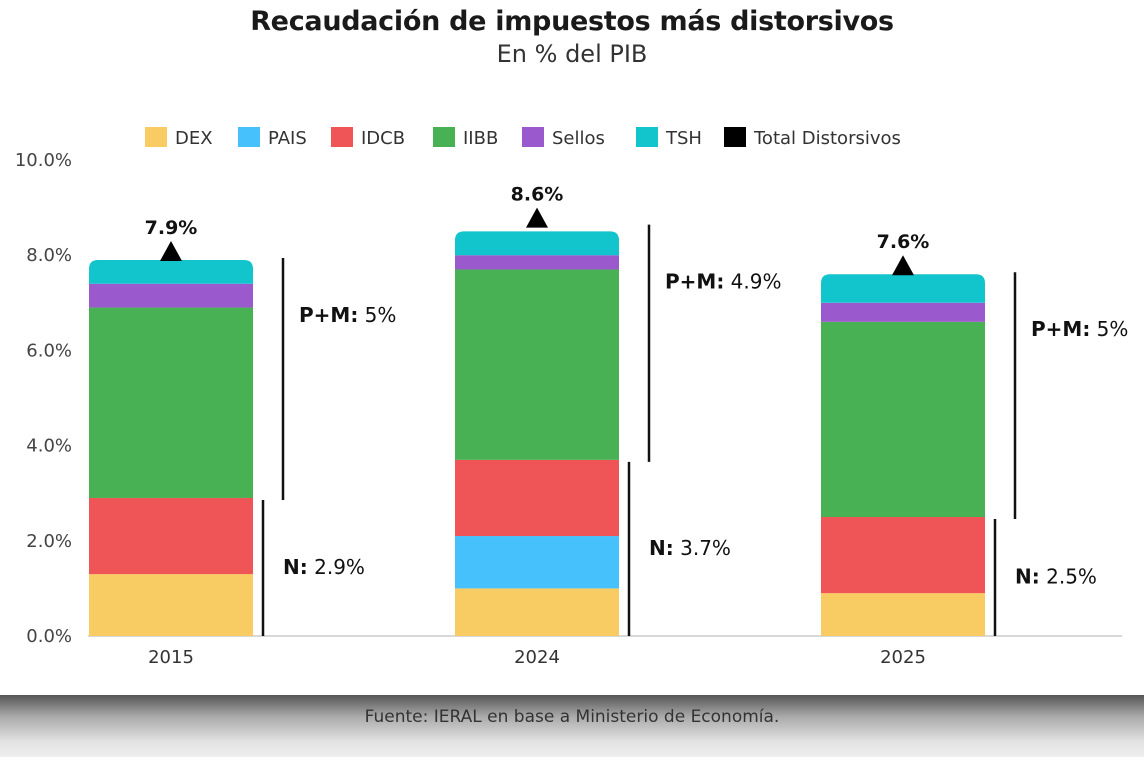  What do you see at coordinates (683, 138) in the screenshot?
I see `legend-label-tsh: TSH` at bounding box center [683, 138].